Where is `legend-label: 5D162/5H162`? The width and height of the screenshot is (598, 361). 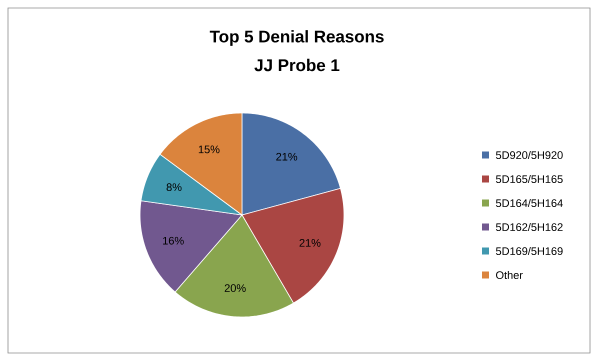 legend-label: 5D162/5H162 is located at coordinates (529, 227).